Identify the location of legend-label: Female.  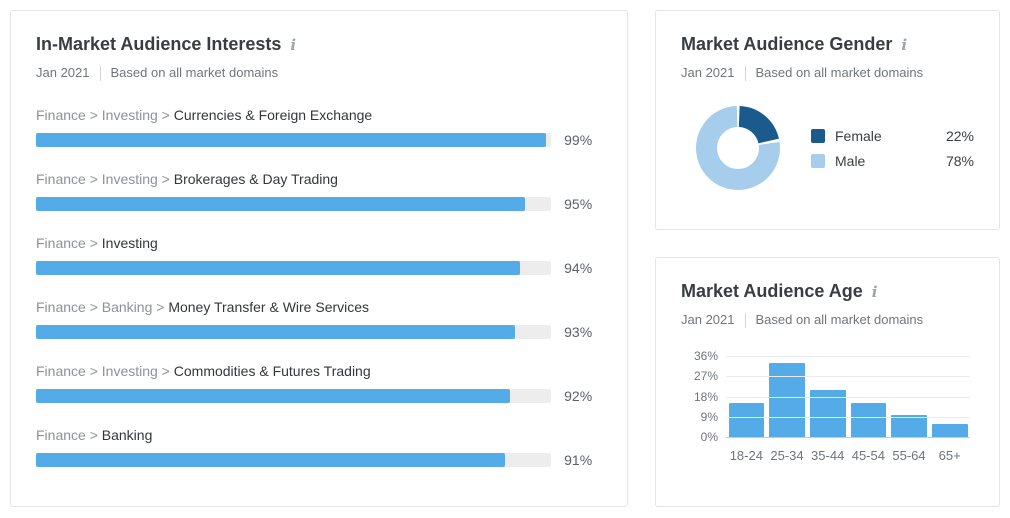
(858, 135).